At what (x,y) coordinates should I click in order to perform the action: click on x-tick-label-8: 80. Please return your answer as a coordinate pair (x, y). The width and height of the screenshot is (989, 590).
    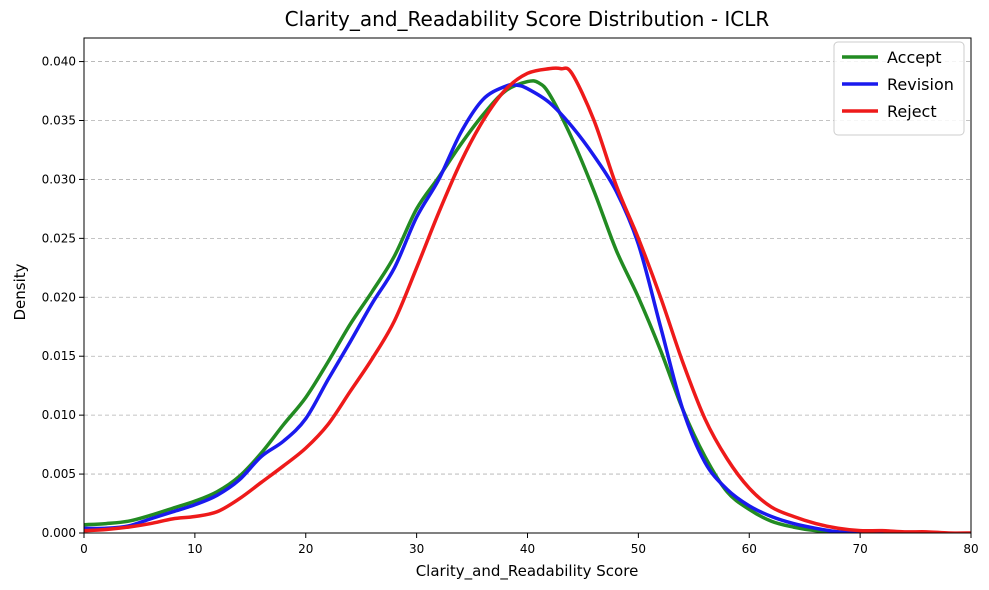
    Looking at the image, I should click on (970, 549).